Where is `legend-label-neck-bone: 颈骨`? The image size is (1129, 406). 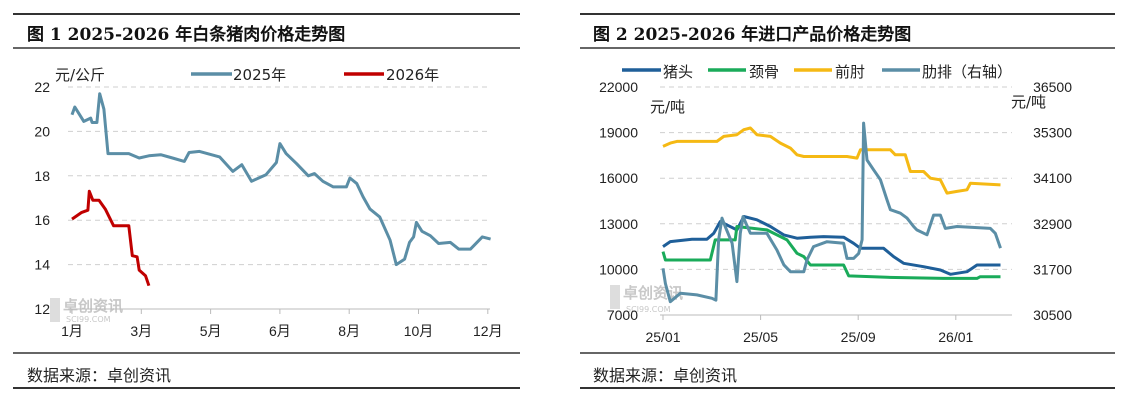
legend-label-neck-bone: 颈骨 is located at coordinates (764, 72).